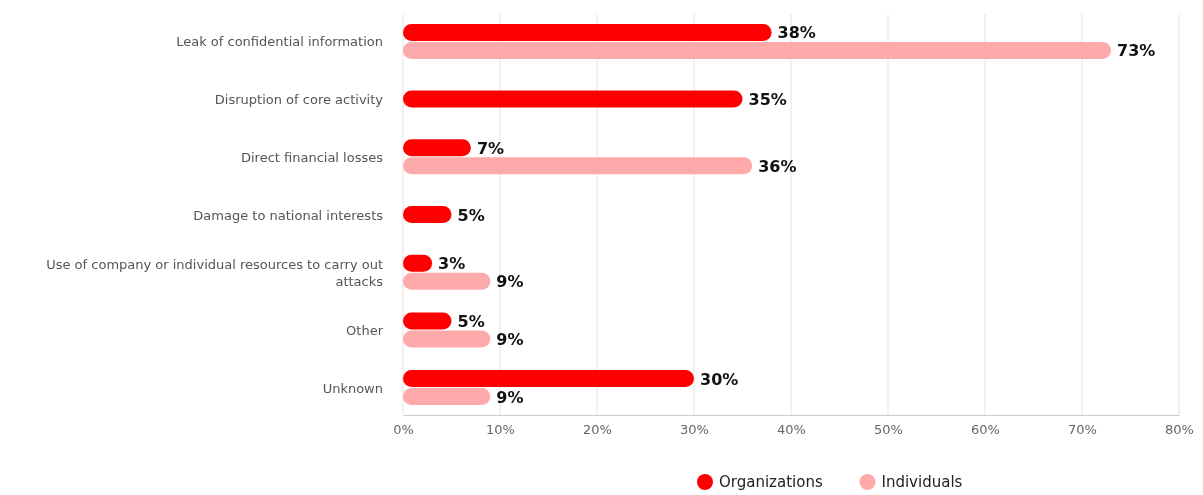 The height and width of the screenshot is (495, 1203). What do you see at coordinates (500, 430) in the screenshot?
I see `x-tick-label: 10%` at bounding box center [500, 430].